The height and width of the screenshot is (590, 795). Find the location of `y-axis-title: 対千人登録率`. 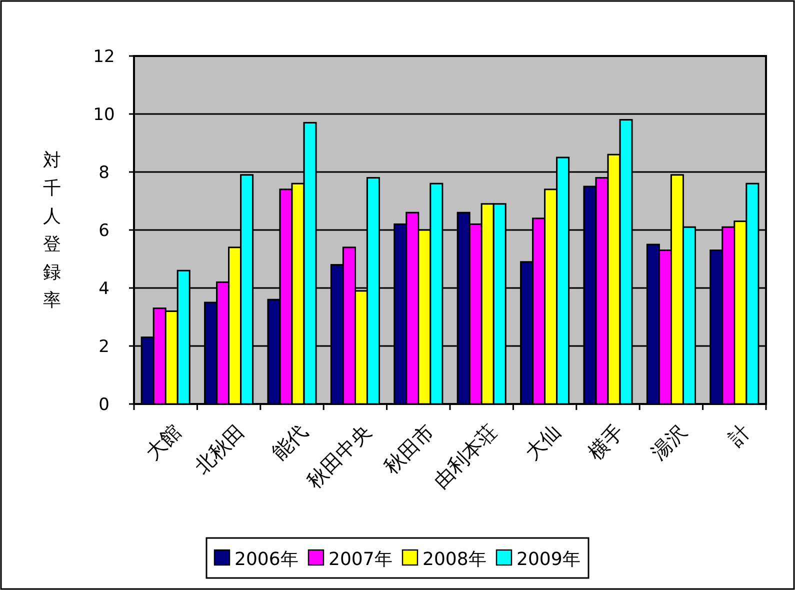

y-axis-title: 対千人登録率 is located at coordinates (52, 230).